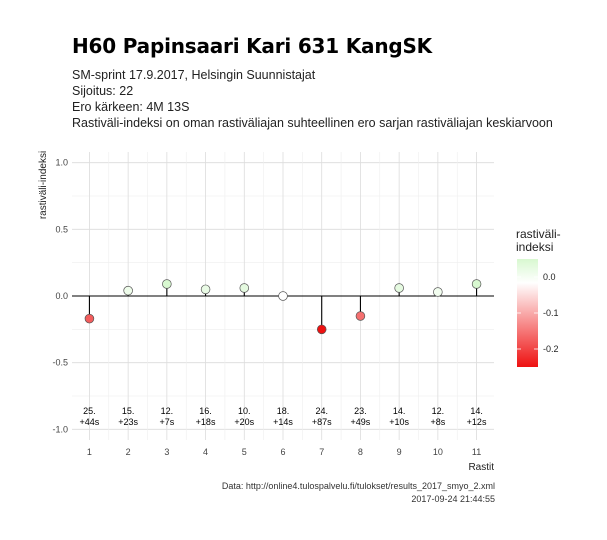 This screenshot has width=607, height=540. I want to click on y-tick-label: 0.0, so click(61, 296).